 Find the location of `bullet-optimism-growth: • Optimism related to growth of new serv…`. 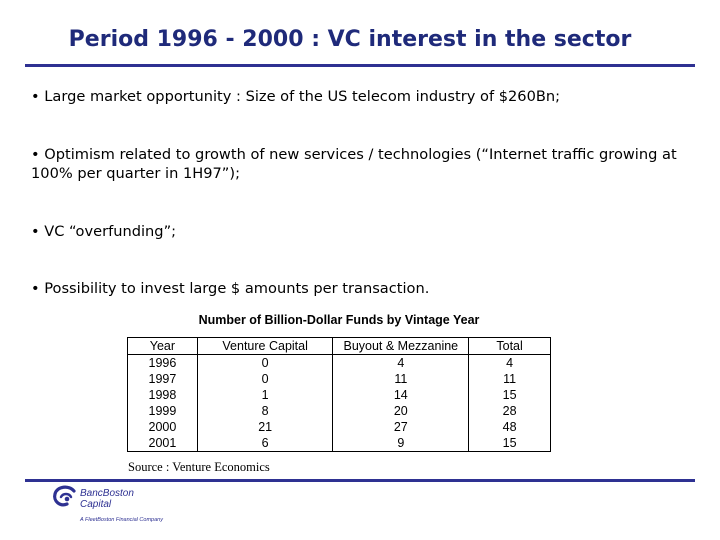

bullet-optimism-growth: • Optimism related to growth of new serv… is located at coordinates (354, 164).